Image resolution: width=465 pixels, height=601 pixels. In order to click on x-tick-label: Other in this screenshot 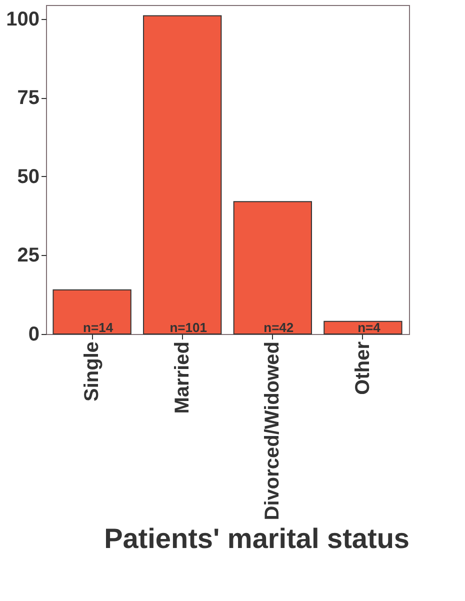, I will do `click(363, 368)`.